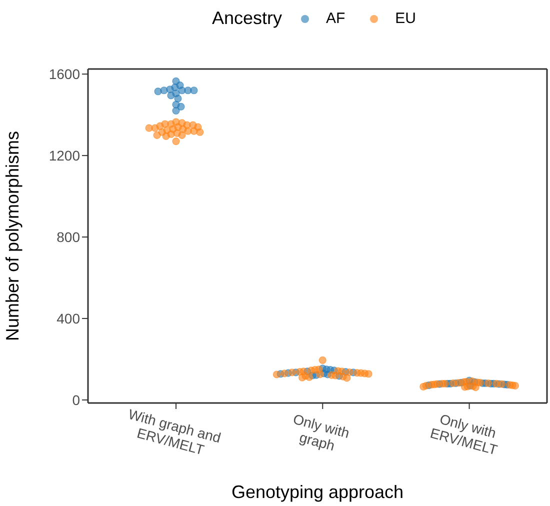 This screenshot has height=506, width=550. I want to click on y-tick-label: 800, so click(68, 236).